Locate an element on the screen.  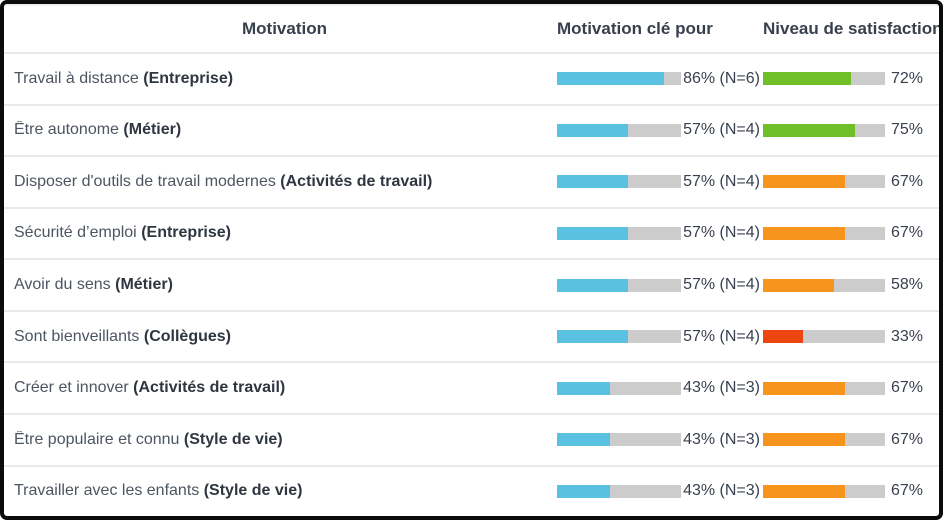
satisfaction-value: 72% is located at coordinates (906, 78).